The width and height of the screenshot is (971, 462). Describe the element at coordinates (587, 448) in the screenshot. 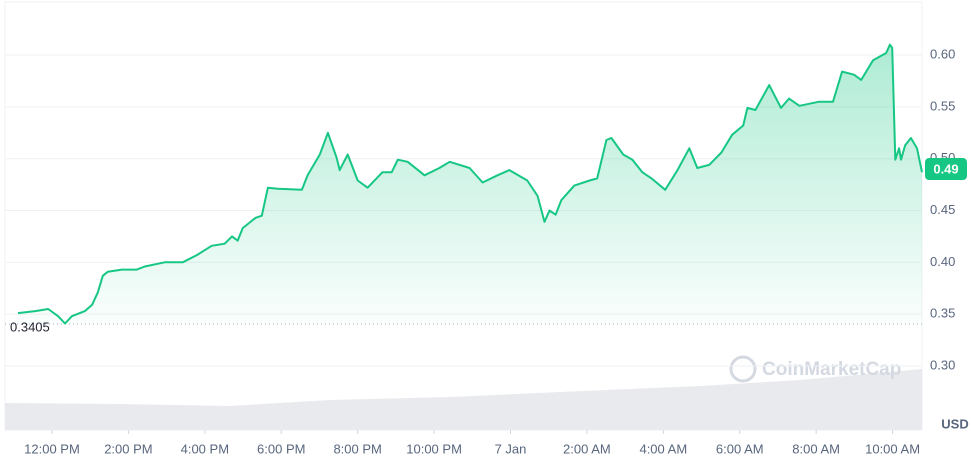

I see `x-tick-label: 2:00 AM` at that location.